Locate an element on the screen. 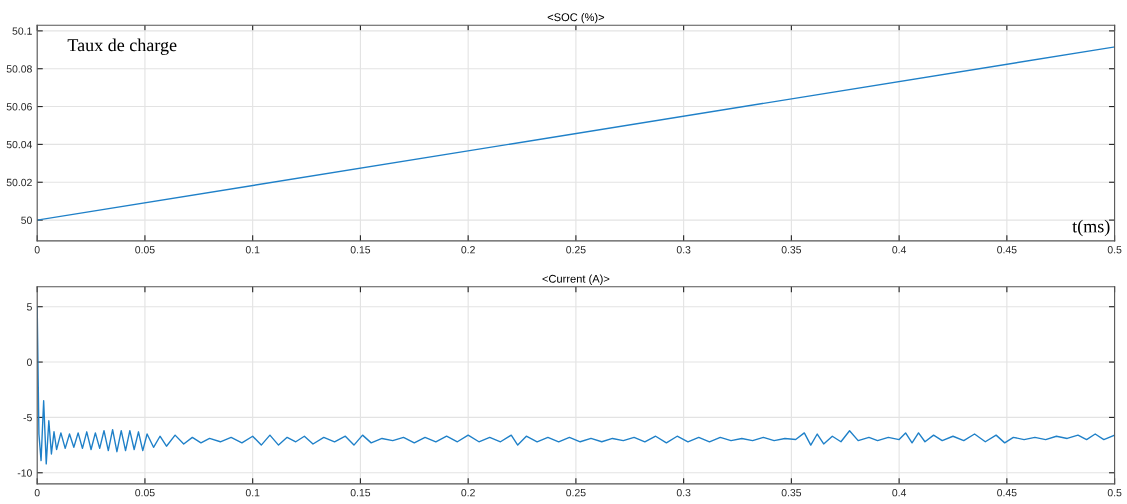 Image resolution: width=1127 pixels, height=504 pixels. annotation: Taux de charge is located at coordinates (122, 46).